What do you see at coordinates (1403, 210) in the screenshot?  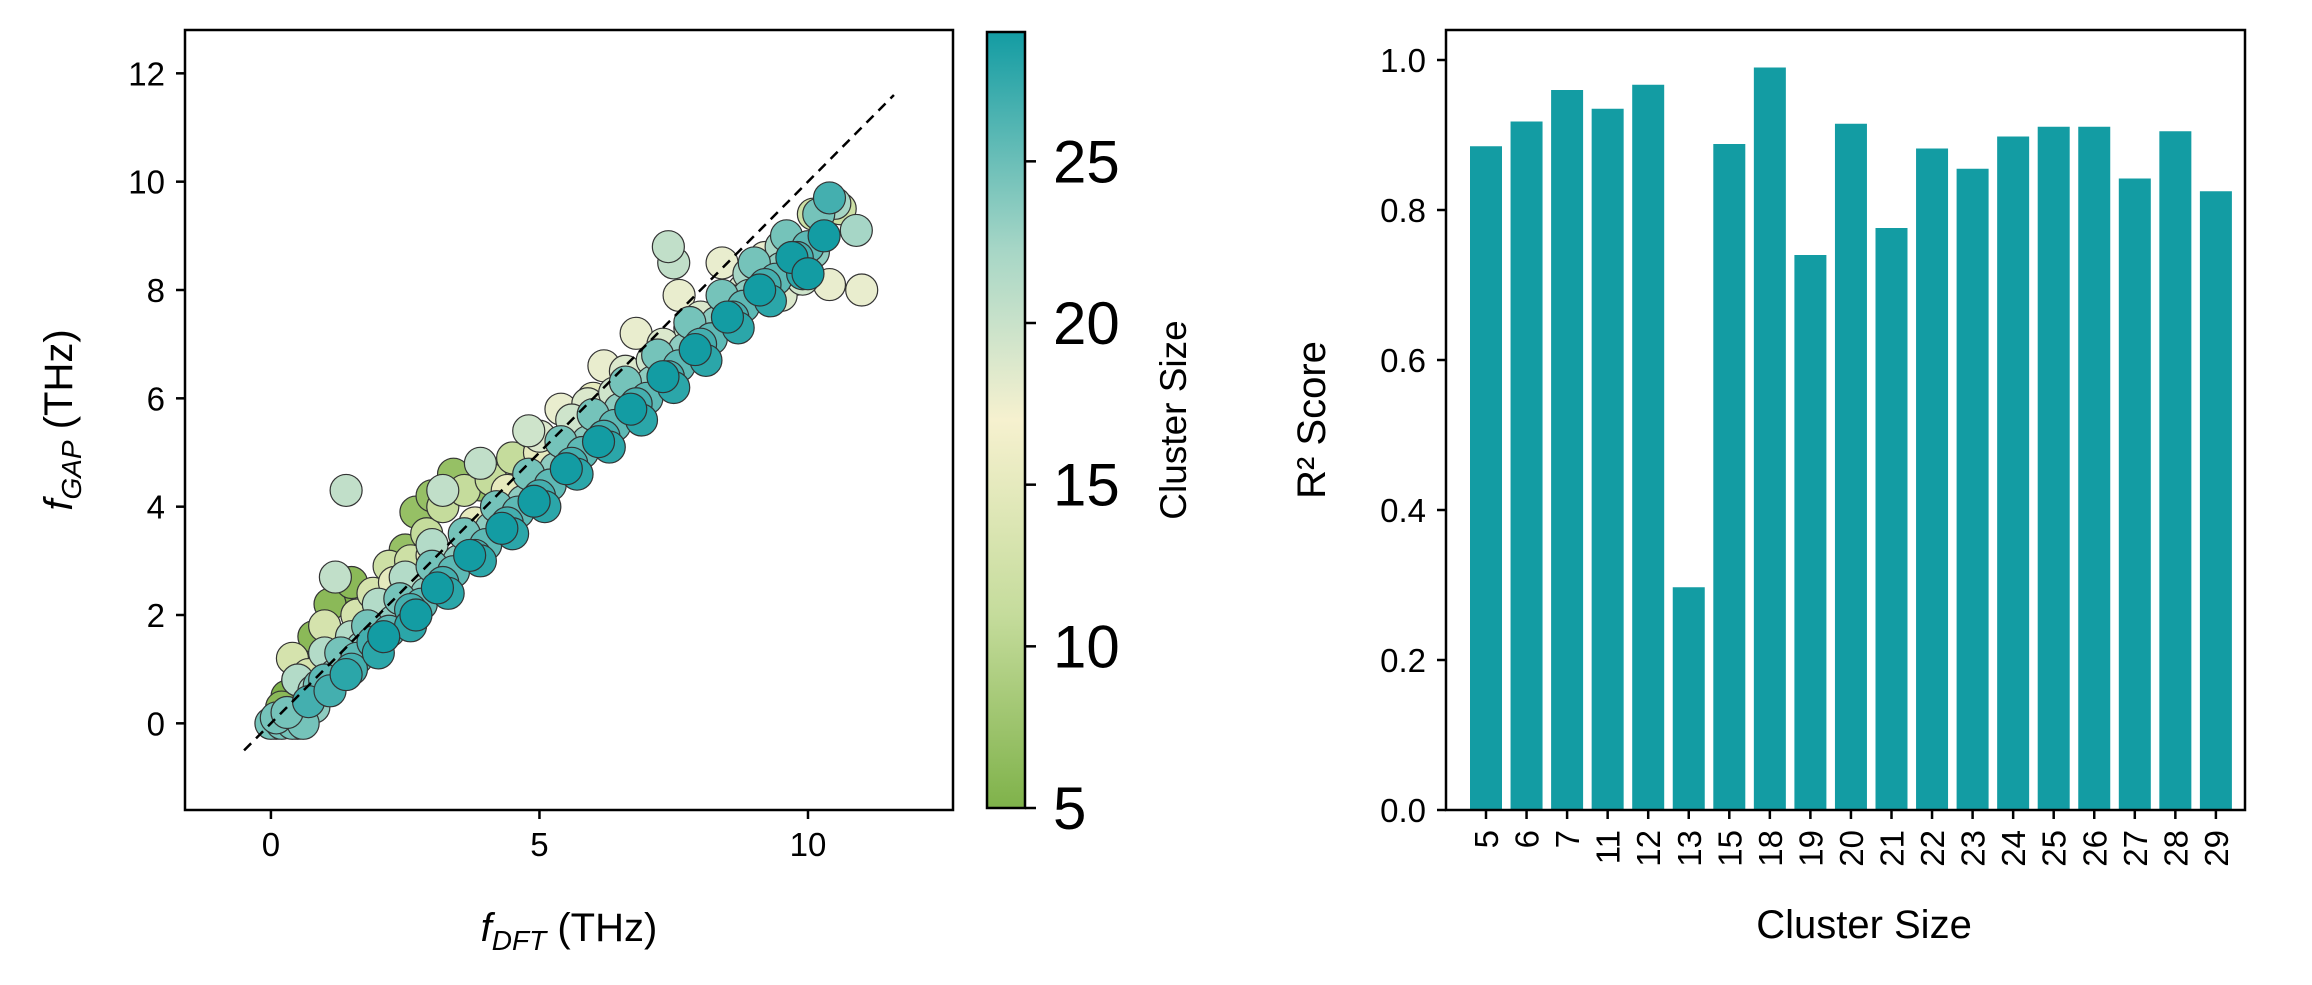 I see `bar-y-tick-label-4: 0.8` at bounding box center [1403, 210].